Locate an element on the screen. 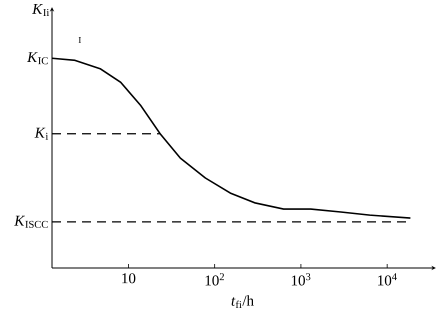  x-tick-label: 10$^{4}$ is located at coordinates (387, 279).